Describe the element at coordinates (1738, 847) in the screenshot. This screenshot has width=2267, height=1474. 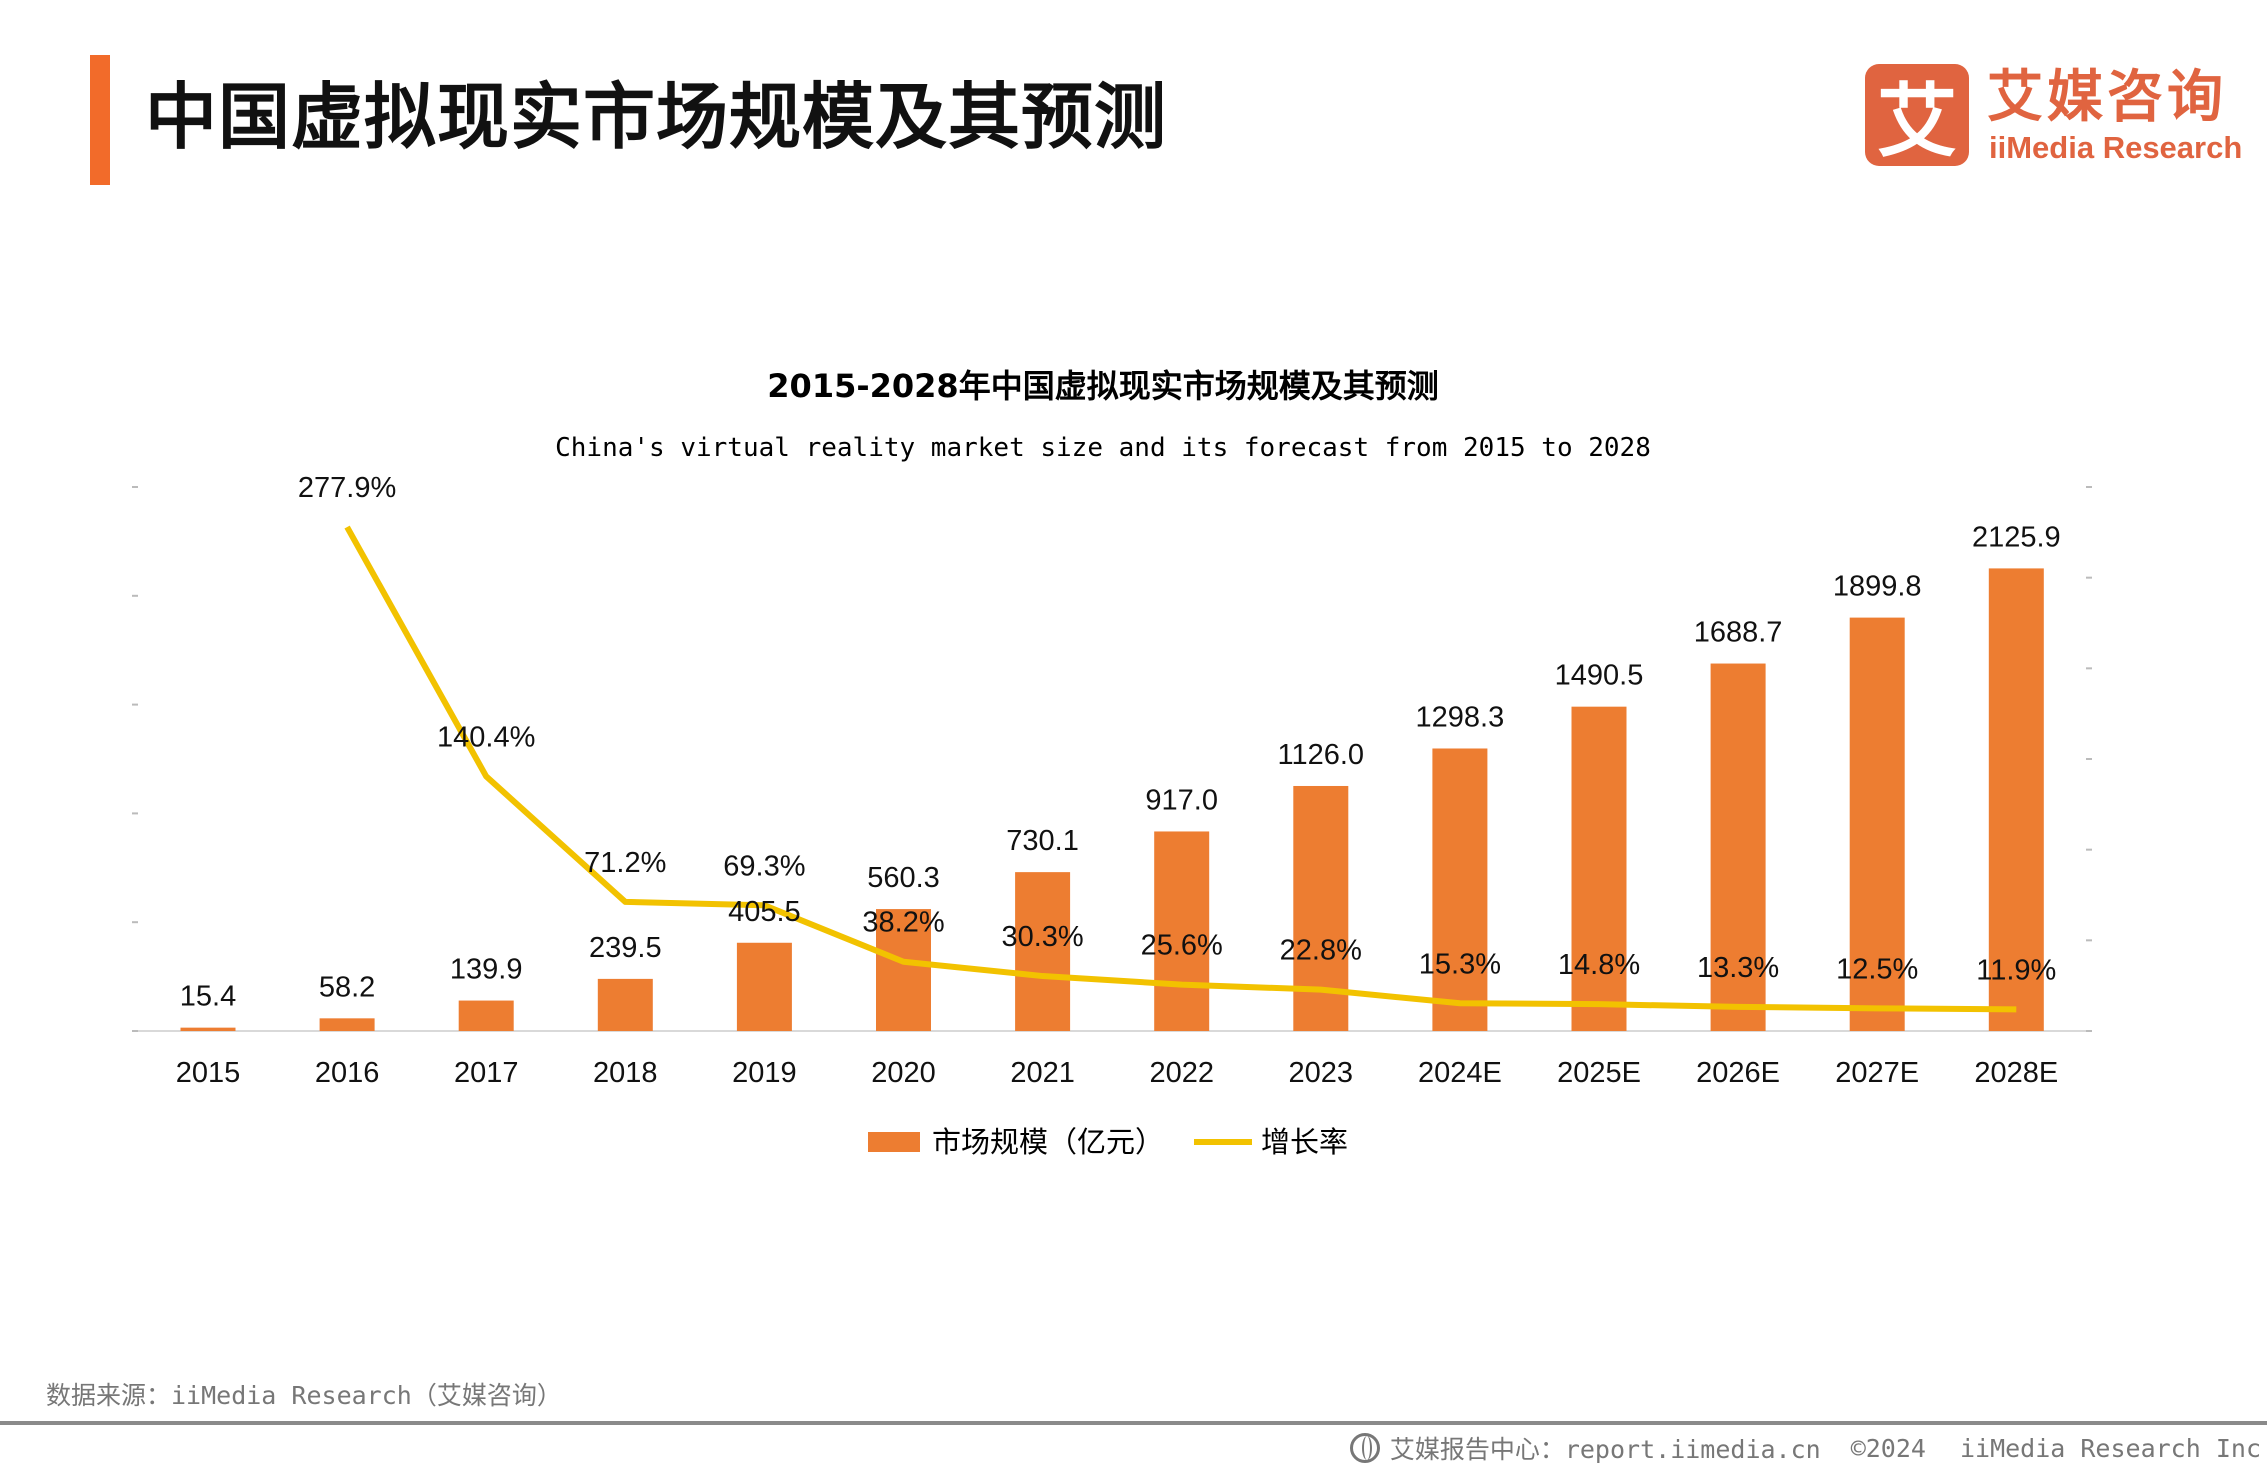
I see `bar-2026E` at that location.